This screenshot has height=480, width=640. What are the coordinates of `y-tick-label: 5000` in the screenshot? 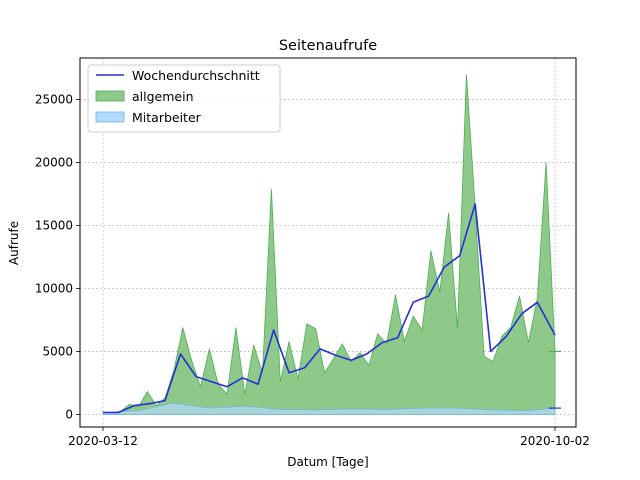 It's located at (57, 351).